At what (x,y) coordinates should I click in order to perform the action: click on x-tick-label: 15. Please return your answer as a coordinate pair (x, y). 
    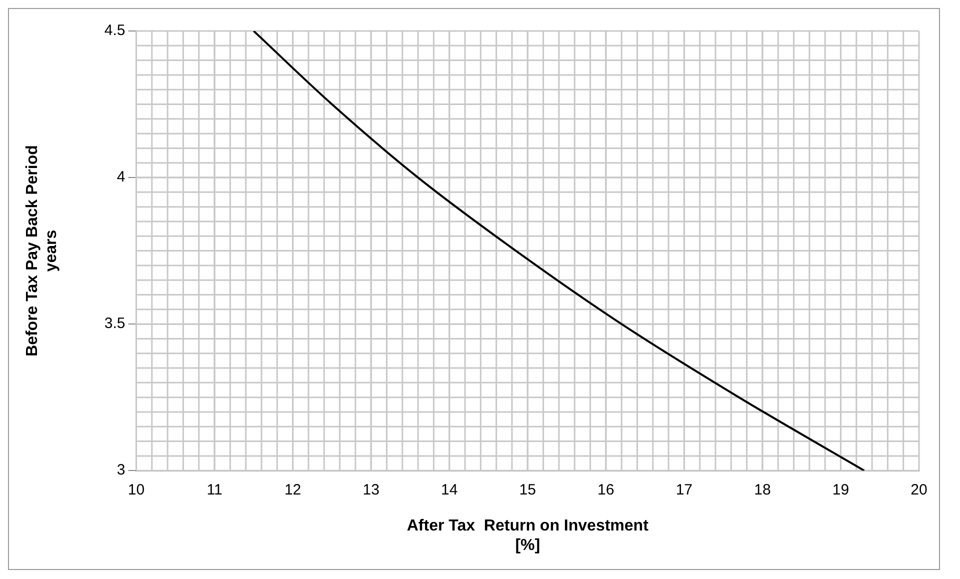
    Looking at the image, I should click on (527, 490).